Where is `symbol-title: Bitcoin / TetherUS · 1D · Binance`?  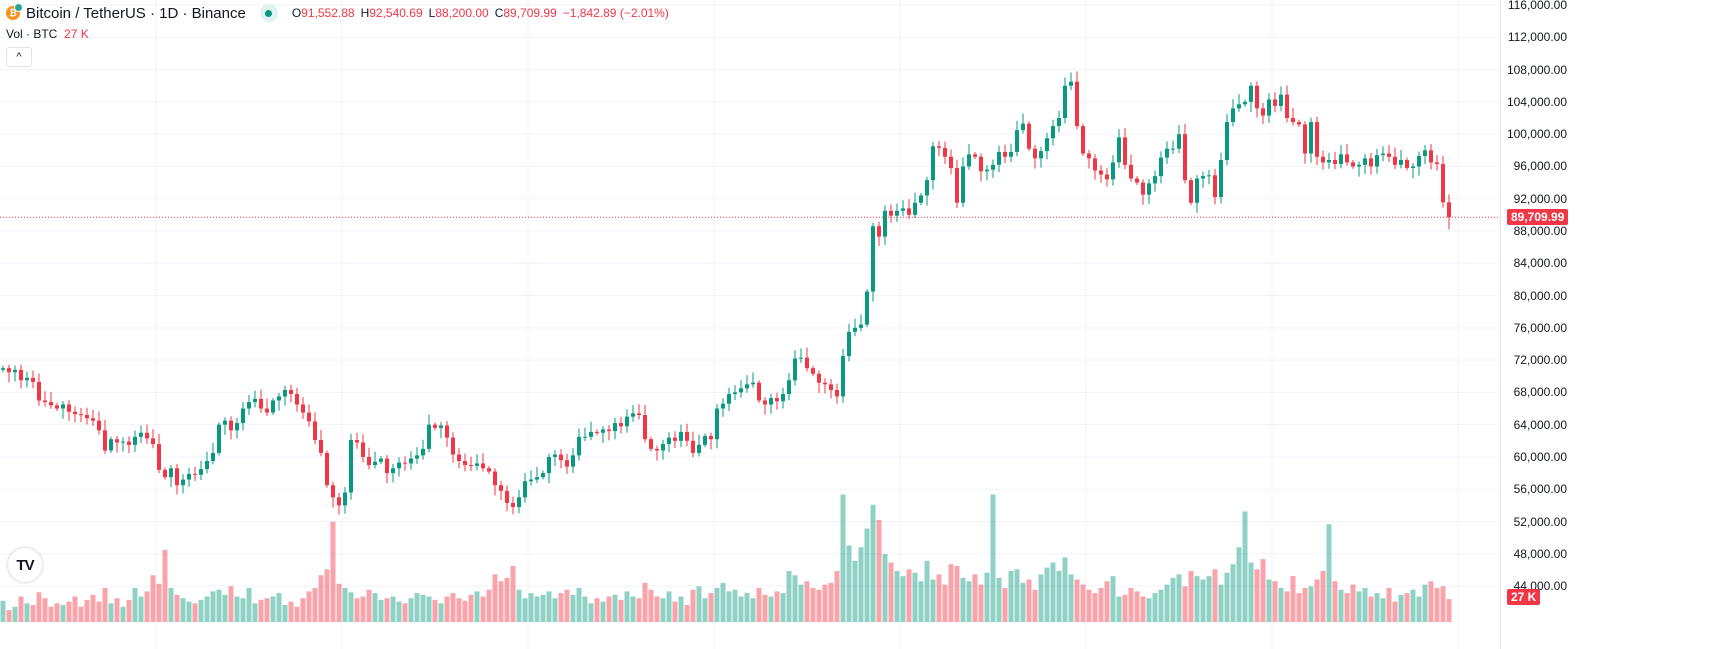
symbol-title: Bitcoin / TetherUS · 1D · Binance is located at coordinates (136, 13).